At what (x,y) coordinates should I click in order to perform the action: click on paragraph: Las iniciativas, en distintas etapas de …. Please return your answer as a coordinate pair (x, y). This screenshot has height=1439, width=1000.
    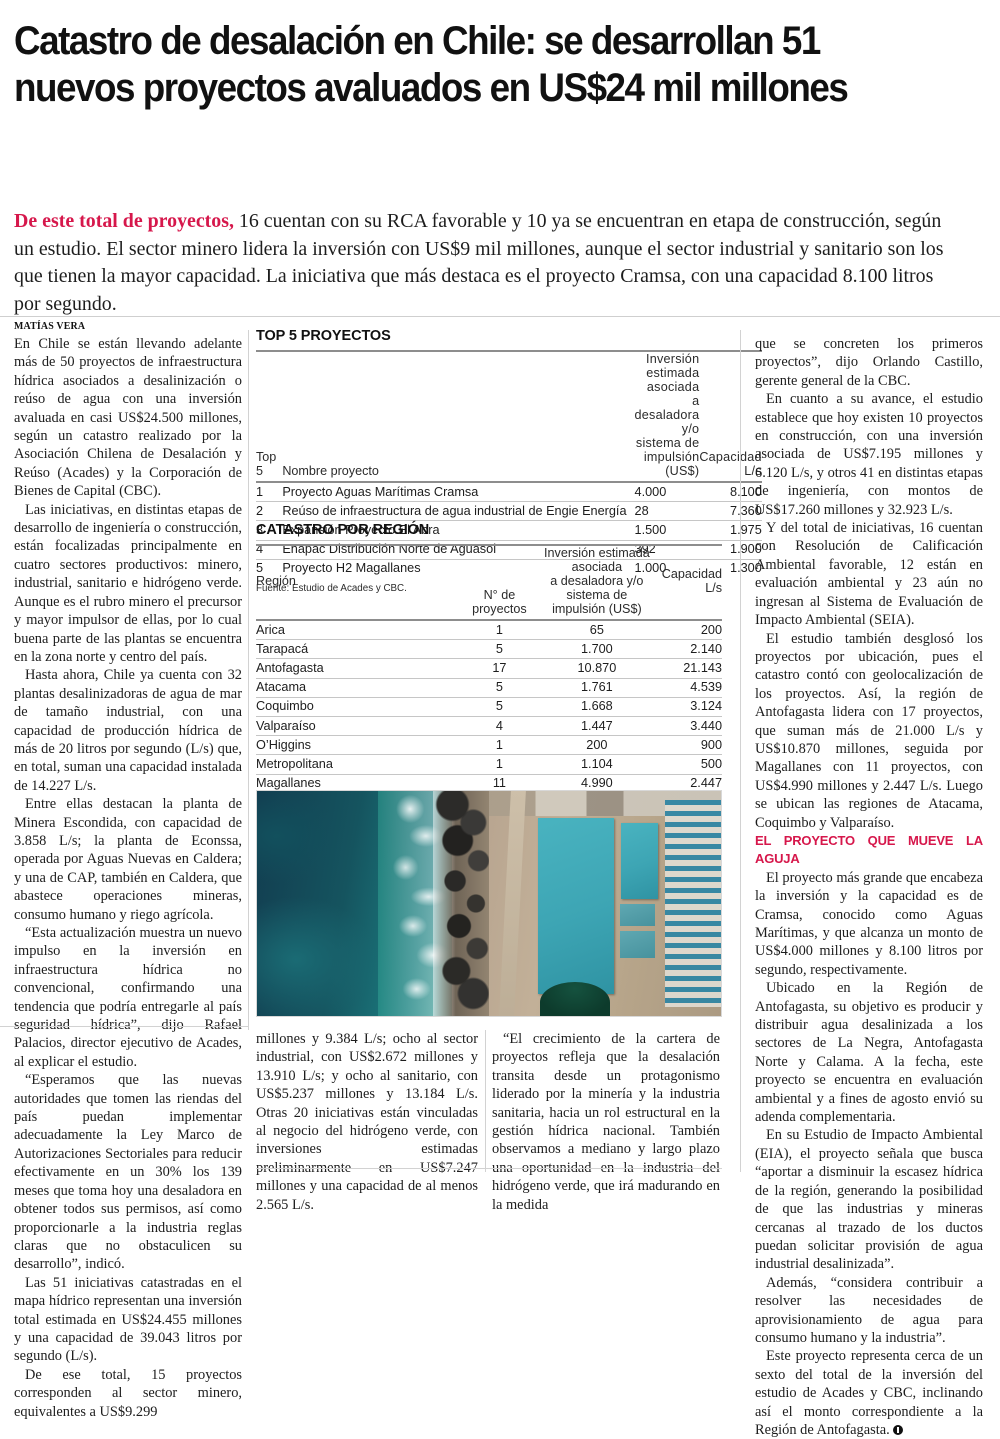
    Looking at the image, I should click on (128, 583).